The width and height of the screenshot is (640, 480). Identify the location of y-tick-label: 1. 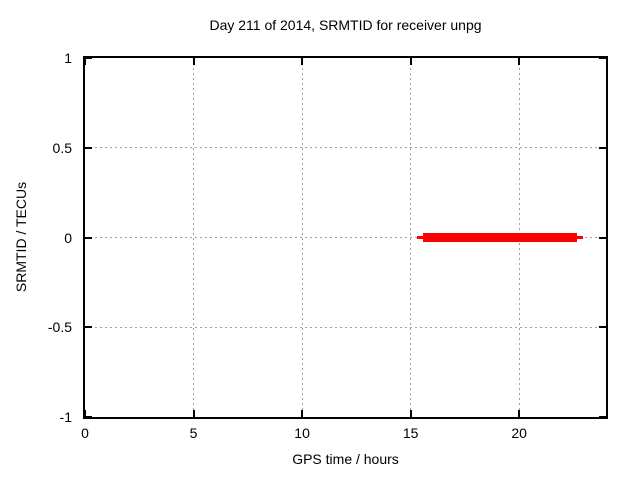
(68, 58).